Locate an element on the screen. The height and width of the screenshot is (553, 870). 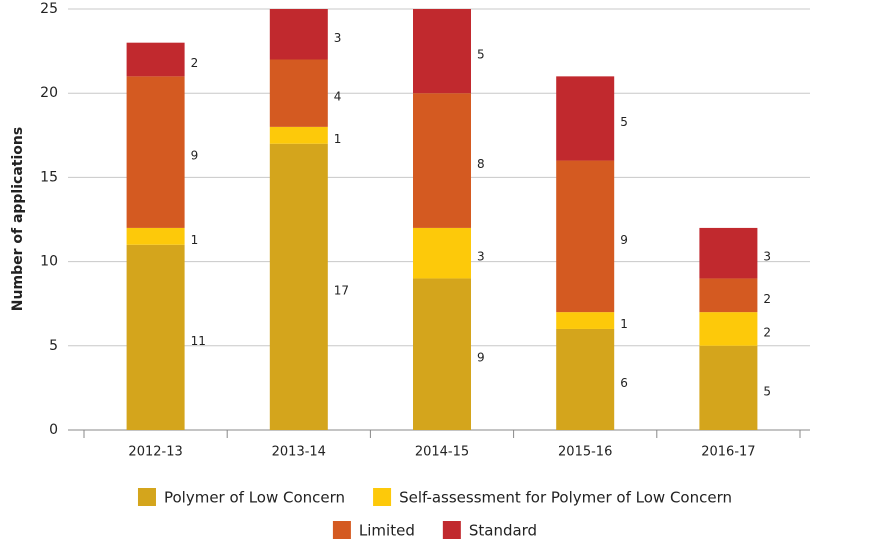
y-tick-label: 25 is located at coordinates (49, 9).